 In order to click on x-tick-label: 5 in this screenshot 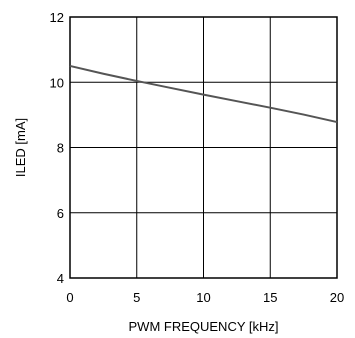, I will do `click(136, 297)`.